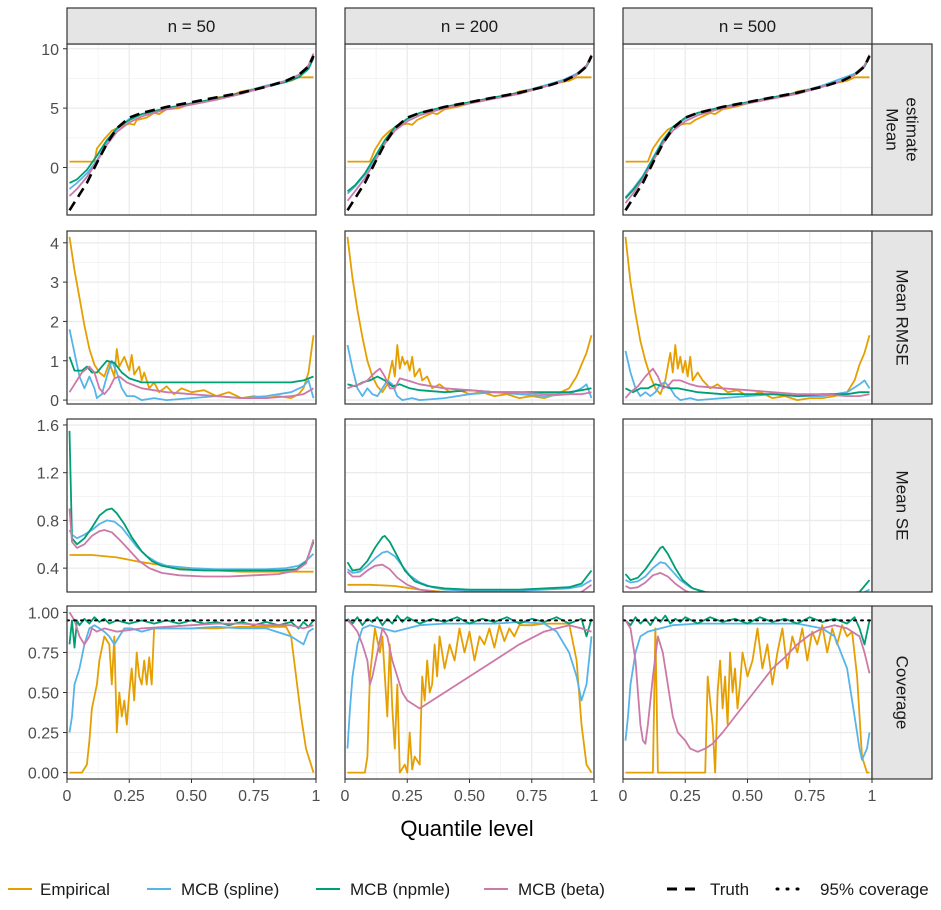 This screenshot has width=941, height=910. What do you see at coordinates (43, 734) in the screenshot?
I see `y-tick-label: 0.25` at bounding box center [43, 734].